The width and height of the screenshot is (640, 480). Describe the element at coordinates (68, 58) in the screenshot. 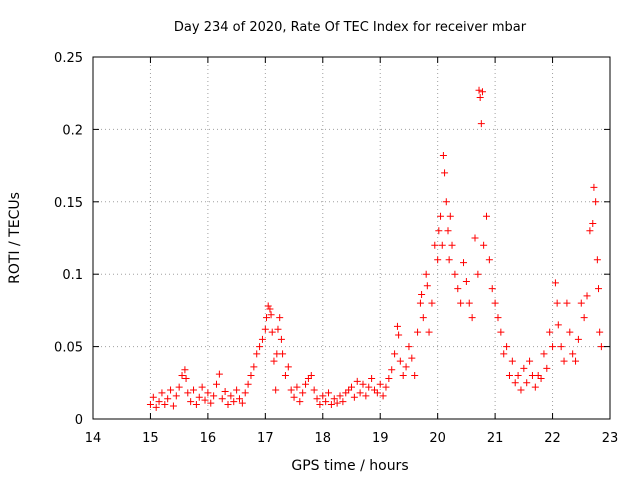

I see `y-tick-label: 0.25` at that location.